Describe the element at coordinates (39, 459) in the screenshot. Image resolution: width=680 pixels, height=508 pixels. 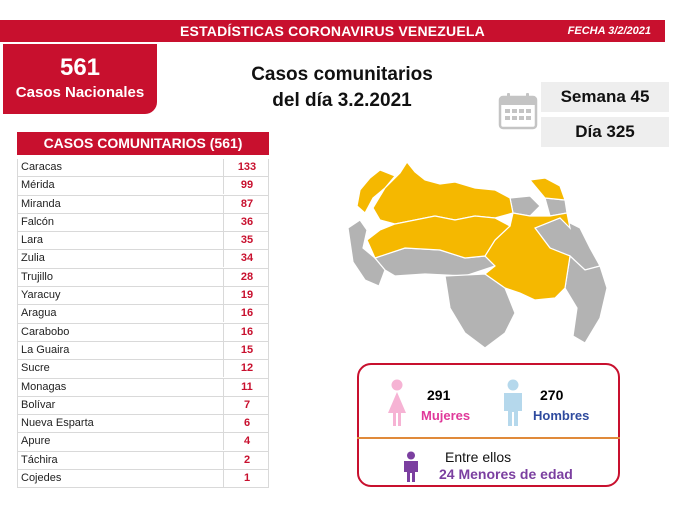
I see `state-name: Táchira` at that location.